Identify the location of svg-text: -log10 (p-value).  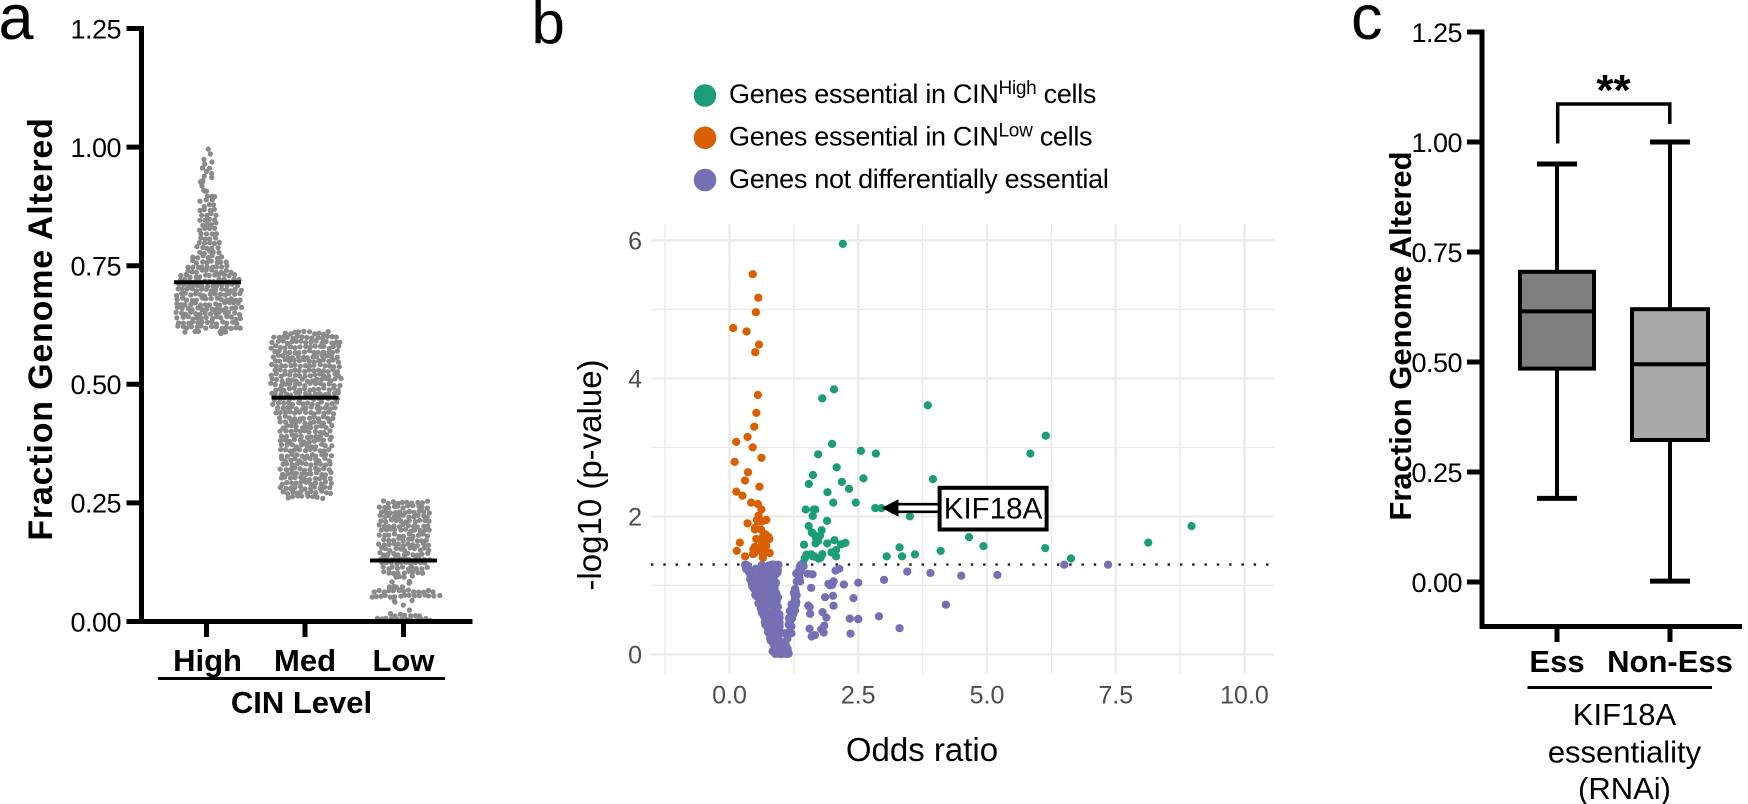
(589, 474).